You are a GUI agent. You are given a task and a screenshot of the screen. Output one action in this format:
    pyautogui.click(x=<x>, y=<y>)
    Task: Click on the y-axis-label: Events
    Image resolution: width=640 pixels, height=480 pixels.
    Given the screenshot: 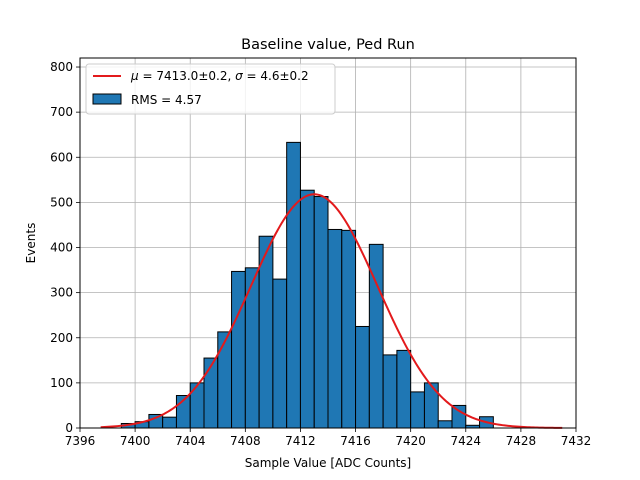 What is the action you would take?
    pyautogui.click(x=31, y=243)
    